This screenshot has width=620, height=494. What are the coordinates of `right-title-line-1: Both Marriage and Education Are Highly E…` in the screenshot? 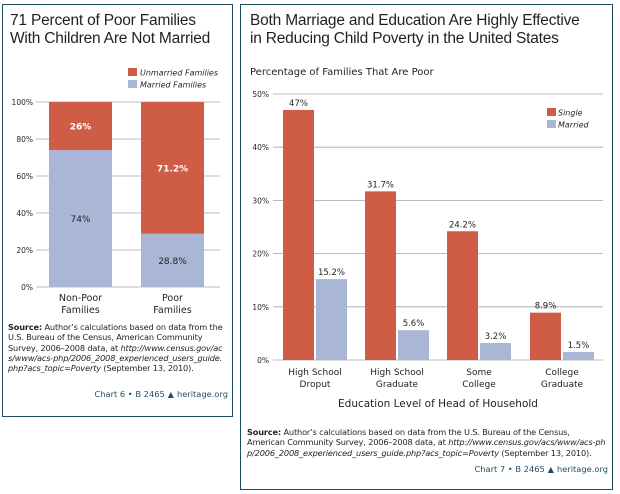 It's located at (415, 20).